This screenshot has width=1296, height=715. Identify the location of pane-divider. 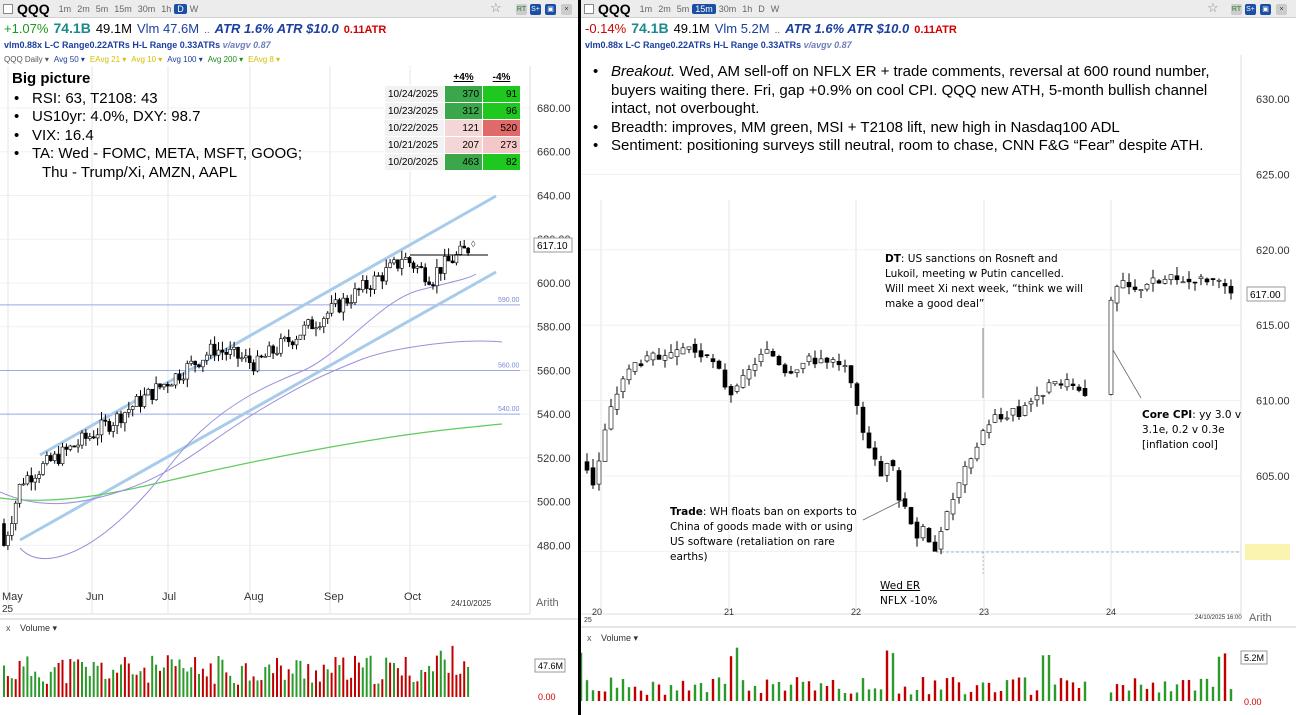
(579, 357).